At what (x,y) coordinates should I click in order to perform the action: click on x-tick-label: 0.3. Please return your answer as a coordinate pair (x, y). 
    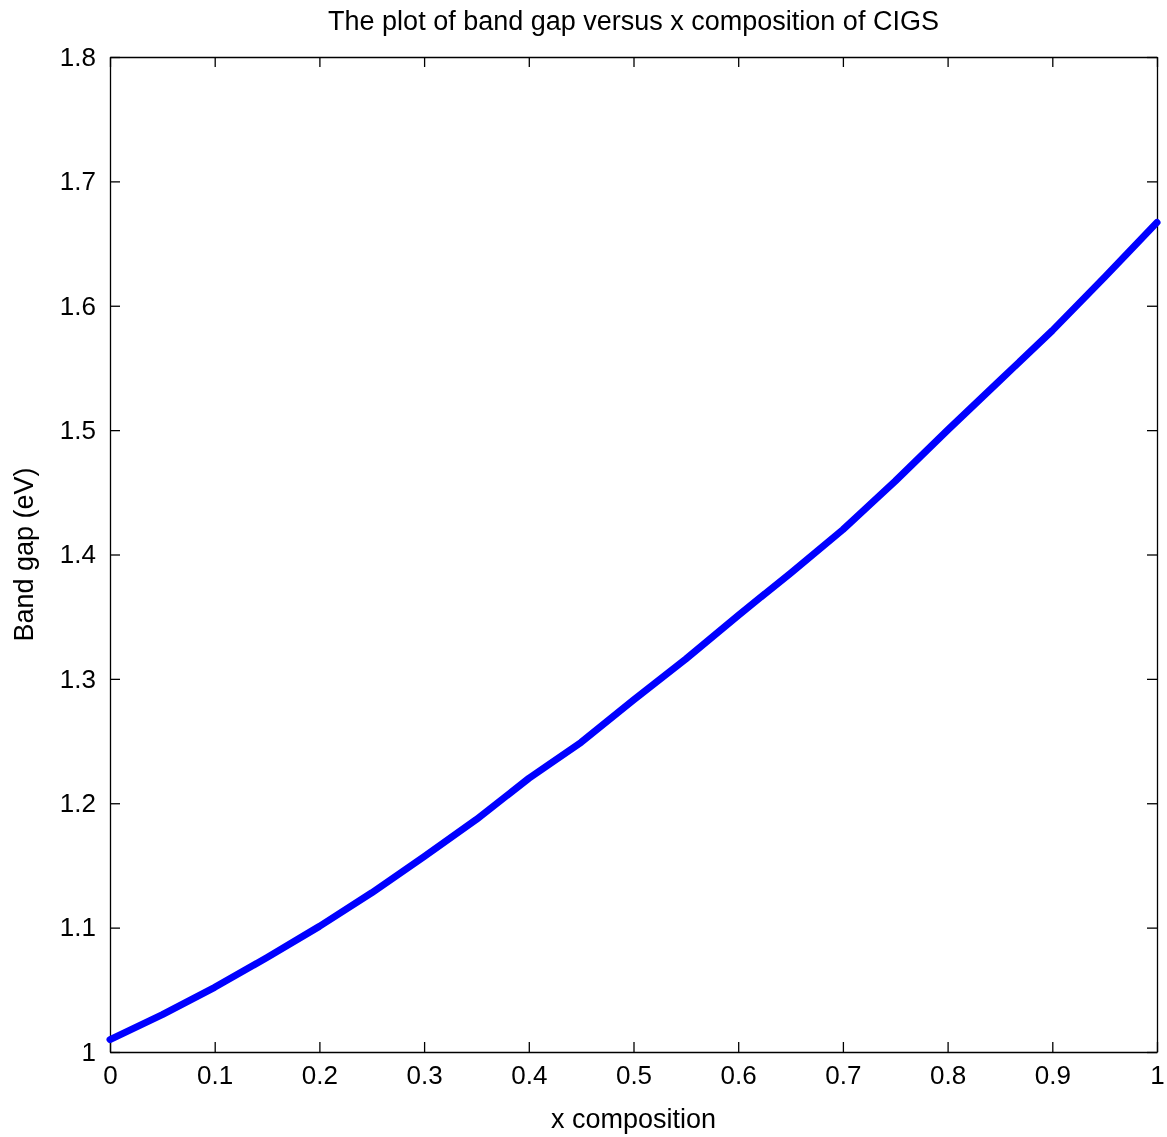
    Looking at the image, I should click on (424, 1075).